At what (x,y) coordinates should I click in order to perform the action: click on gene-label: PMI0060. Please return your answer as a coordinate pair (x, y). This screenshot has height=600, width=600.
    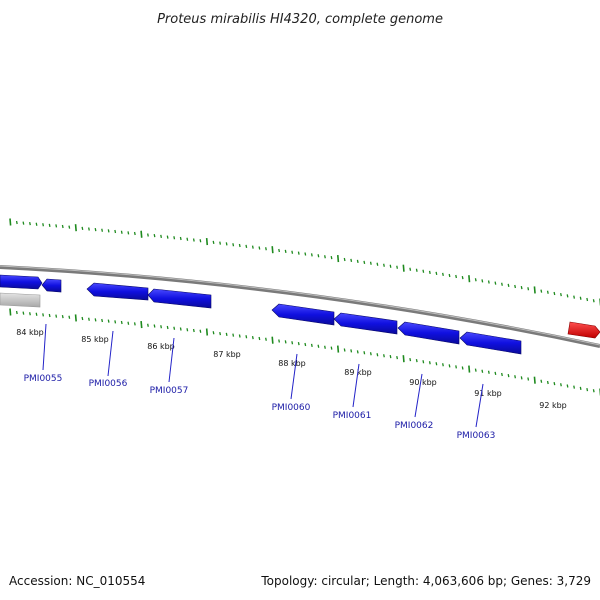
    Looking at the image, I should click on (291, 408).